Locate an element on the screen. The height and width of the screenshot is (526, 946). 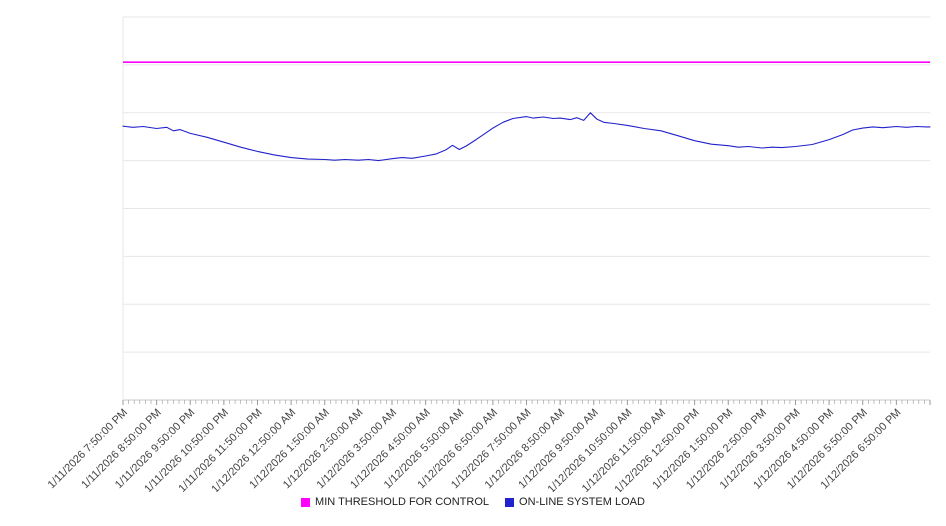
legend-item-online-system-load: ON-LINE SYSTEM LOAD is located at coordinates (575, 502).